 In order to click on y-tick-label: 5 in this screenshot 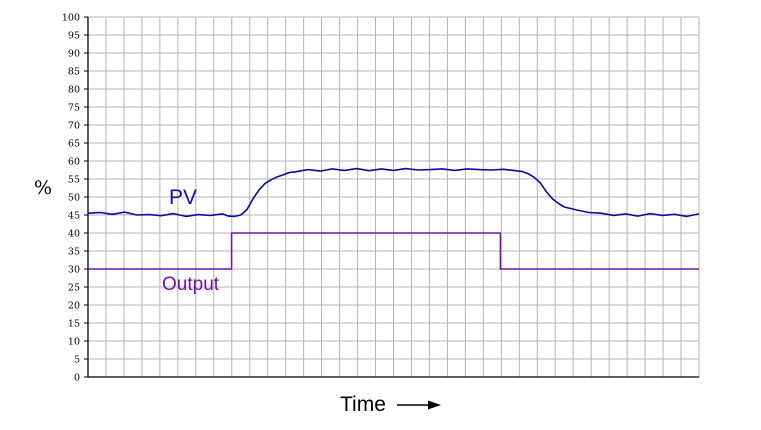, I will do `click(77, 360)`.